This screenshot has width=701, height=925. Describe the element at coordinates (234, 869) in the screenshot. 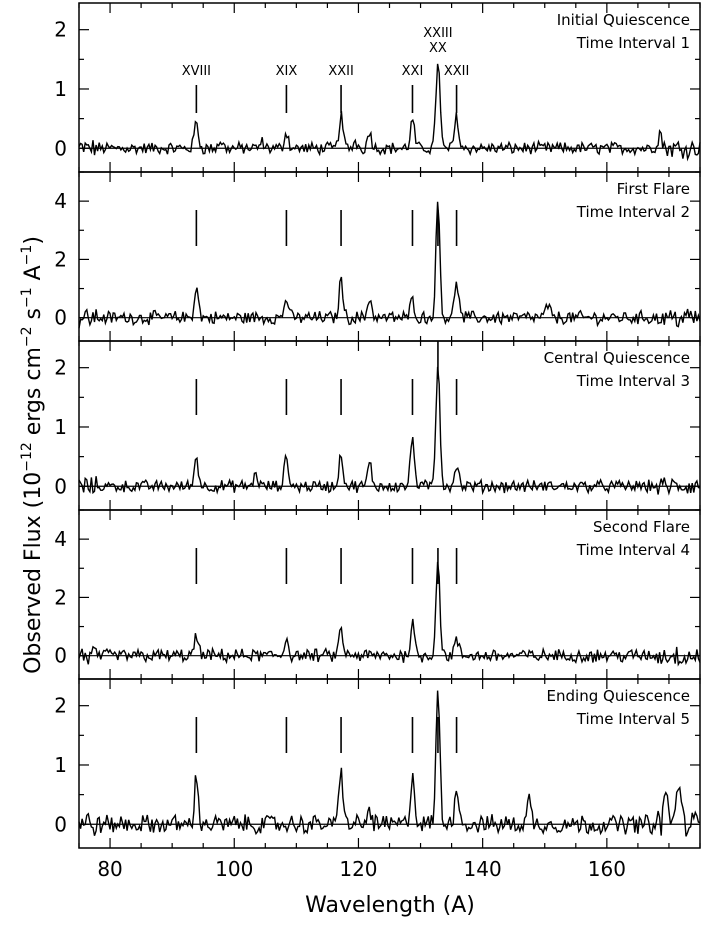

I see `x-tick-label: 100` at that location.